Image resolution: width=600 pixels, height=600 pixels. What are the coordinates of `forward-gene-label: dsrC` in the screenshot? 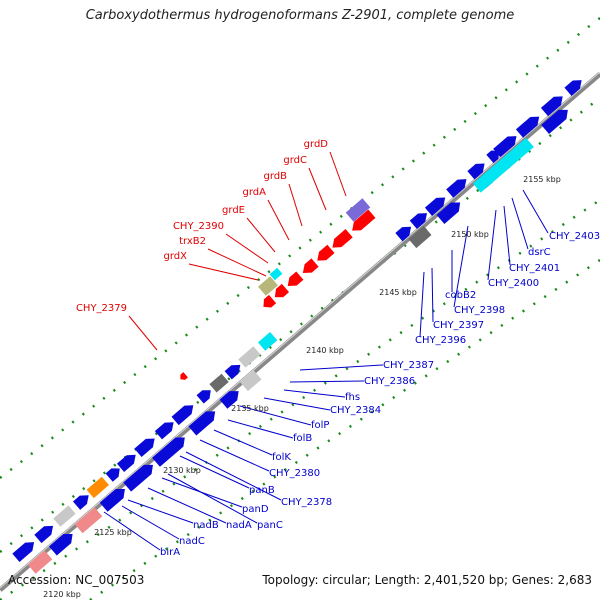 It's located at (539, 252).